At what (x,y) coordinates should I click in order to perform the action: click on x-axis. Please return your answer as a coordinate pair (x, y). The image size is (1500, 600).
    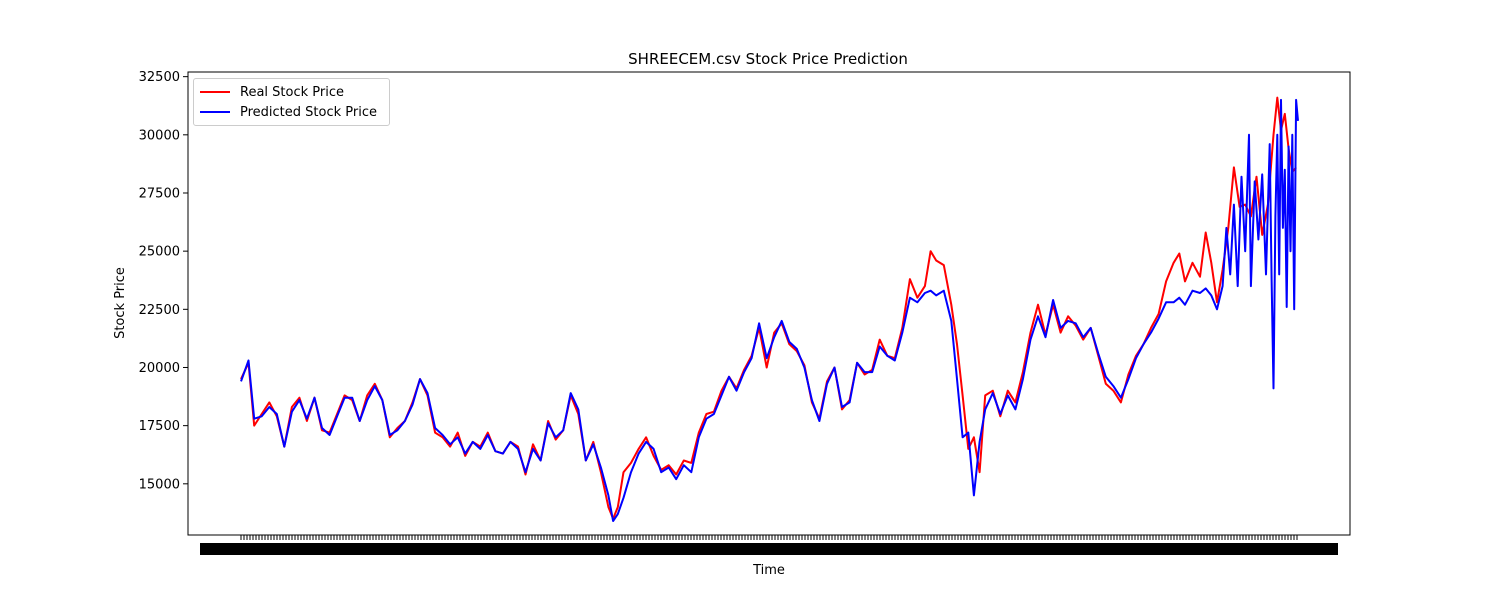
    Looking at the image, I should click on (769, 545).